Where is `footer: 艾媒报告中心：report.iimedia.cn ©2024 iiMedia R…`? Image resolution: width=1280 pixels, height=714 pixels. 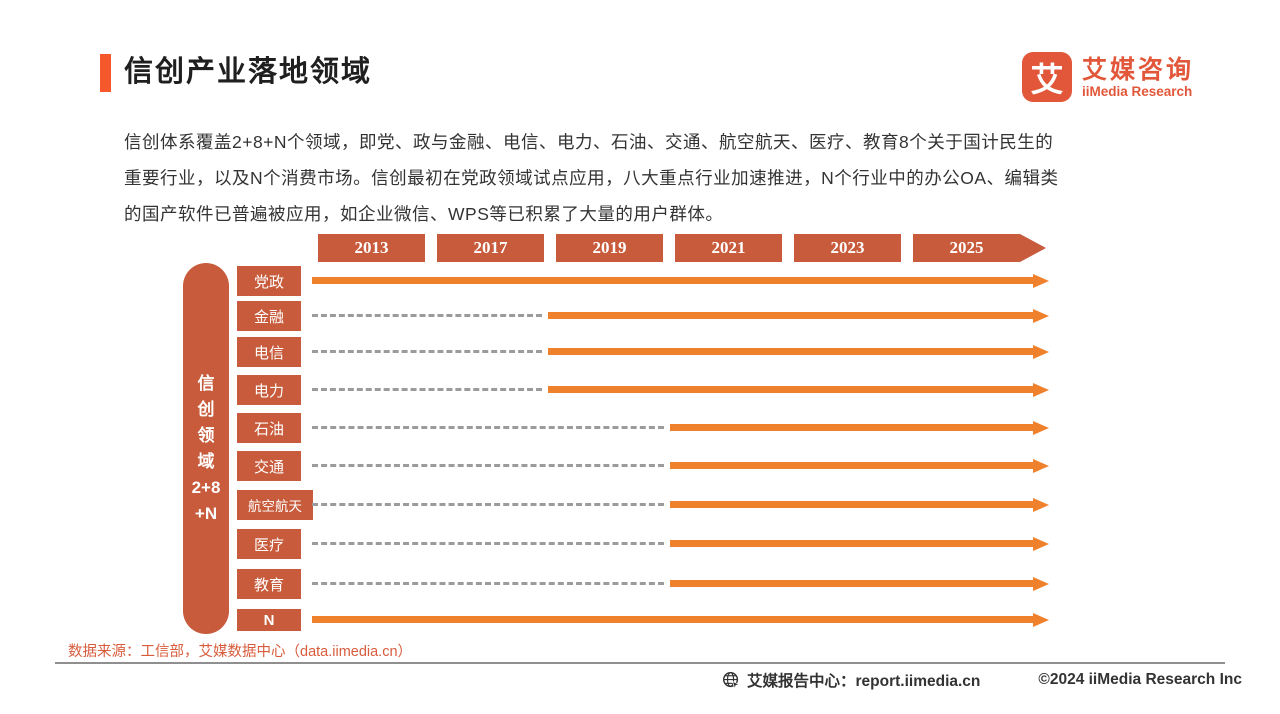
footer: 艾媒报告中心：report.iimedia.cn ©2024 iiMedia R… is located at coordinates (982, 680).